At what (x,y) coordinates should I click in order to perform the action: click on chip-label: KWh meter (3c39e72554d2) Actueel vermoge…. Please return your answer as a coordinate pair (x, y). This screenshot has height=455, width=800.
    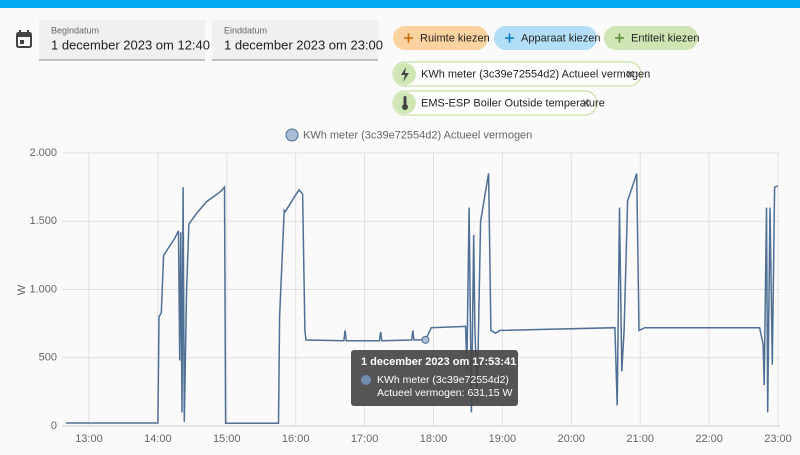
    Looking at the image, I should click on (535, 74).